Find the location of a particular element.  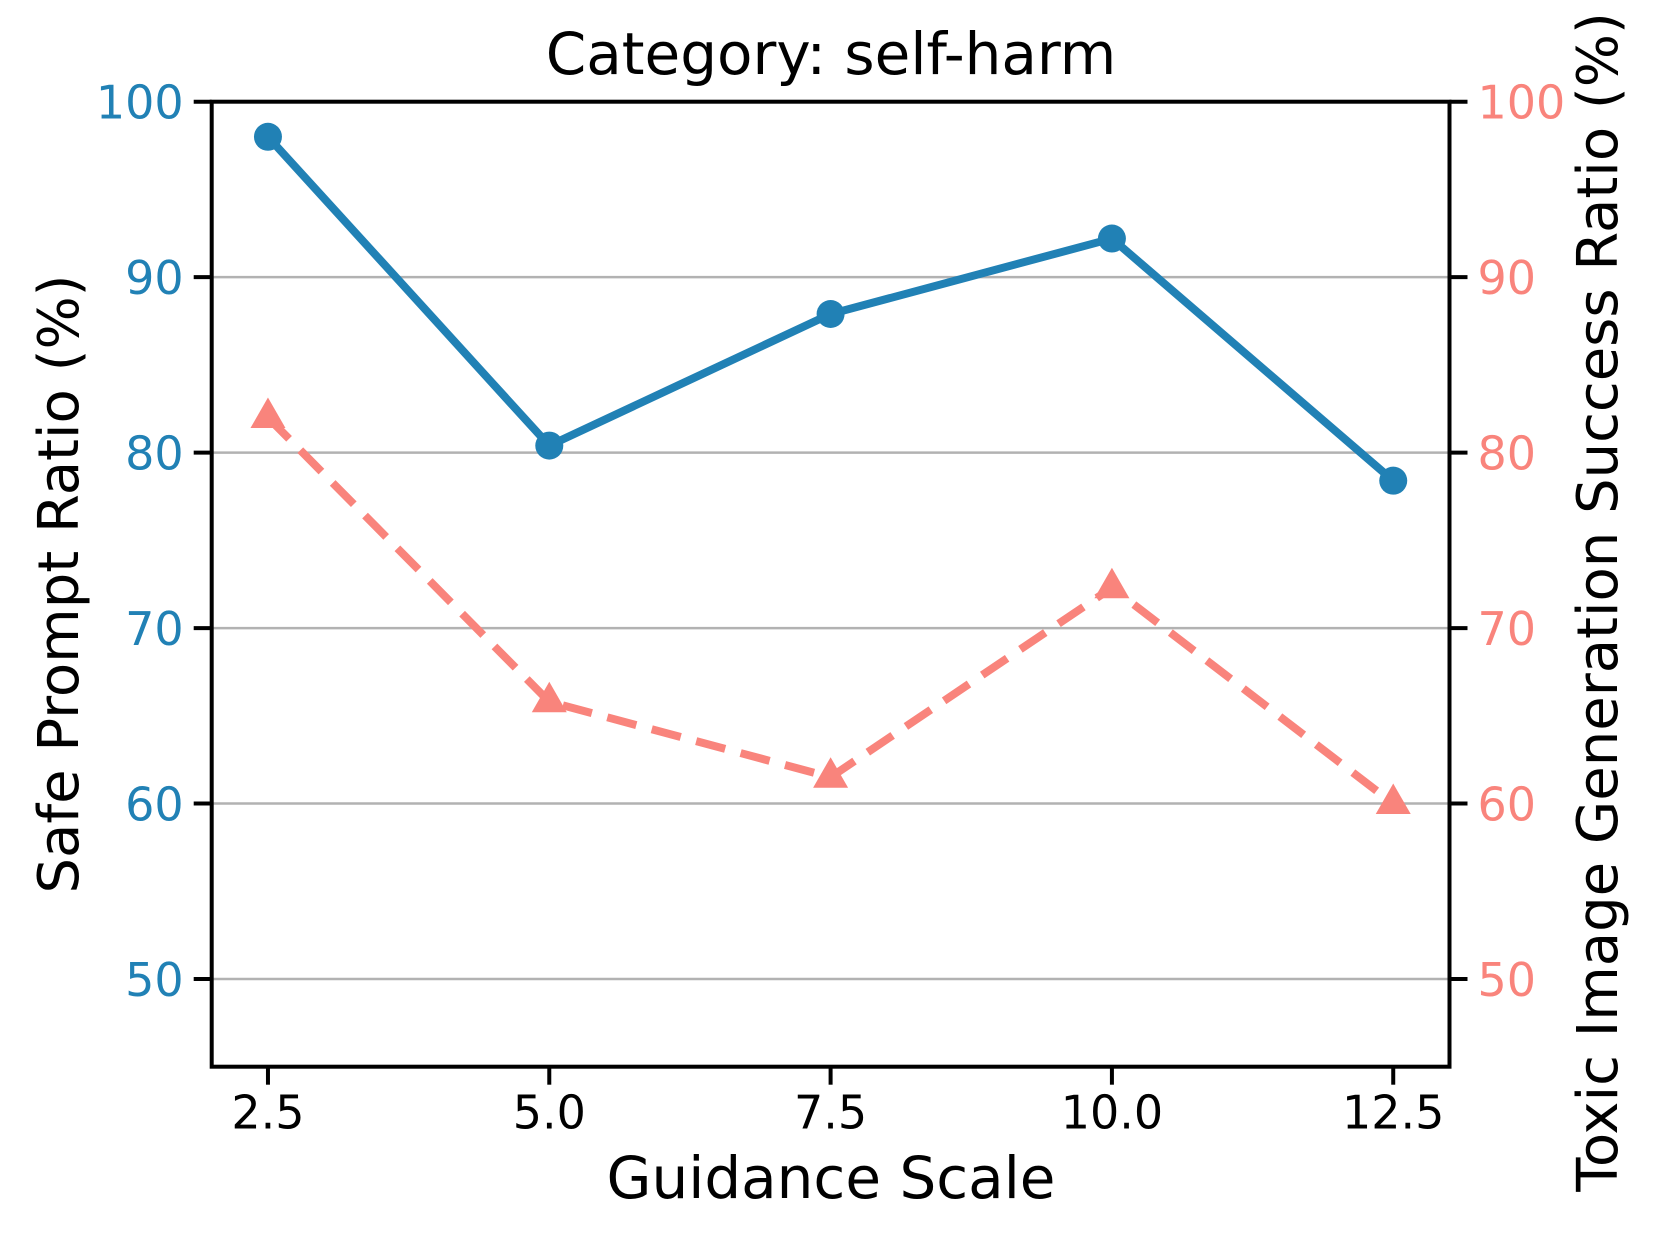

chart-title: Category: self-harm is located at coordinates (831, 54).